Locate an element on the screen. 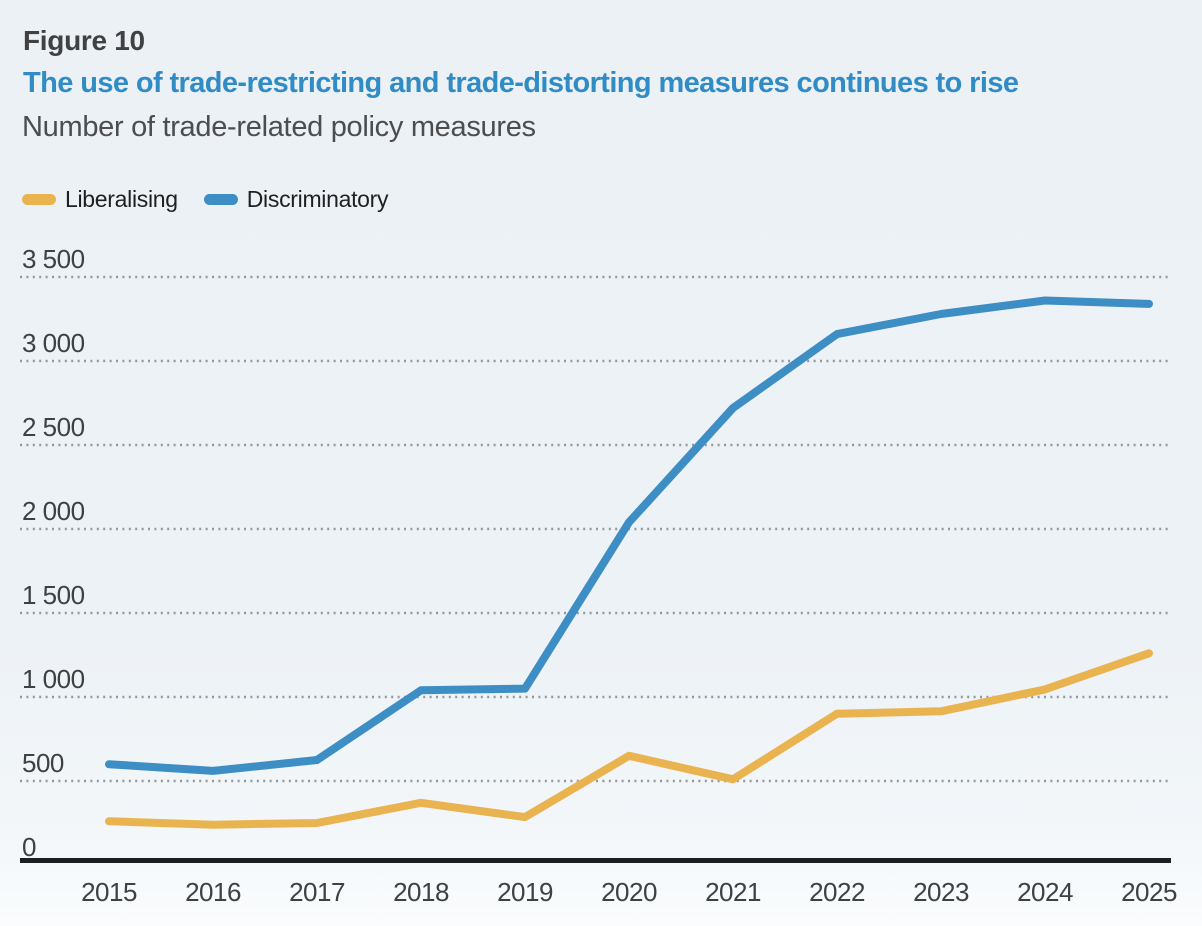 The image size is (1202, 926). x-tick-label-2015: 2015 is located at coordinates (109, 892).